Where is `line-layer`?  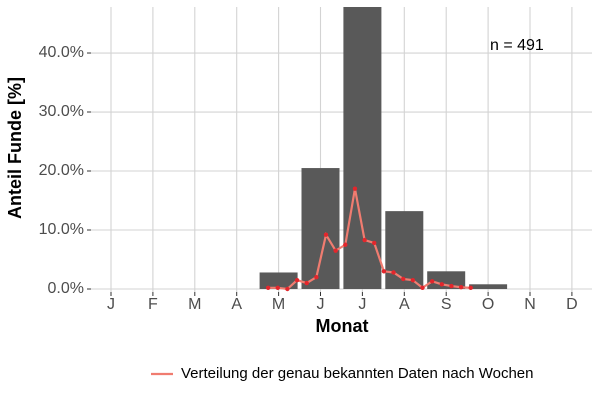 line-layer is located at coordinates (369, 239).